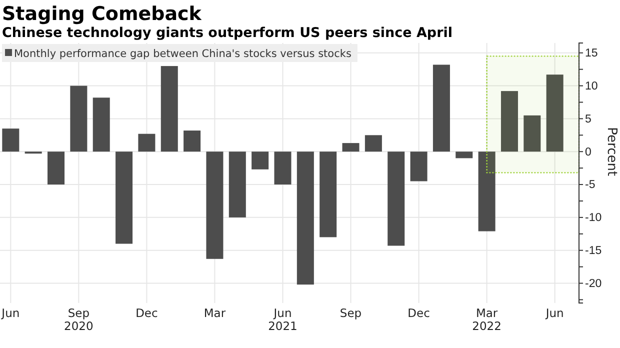 The height and width of the screenshot is (348, 620). I want to click on y-tick-label: -10, so click(593, 218).